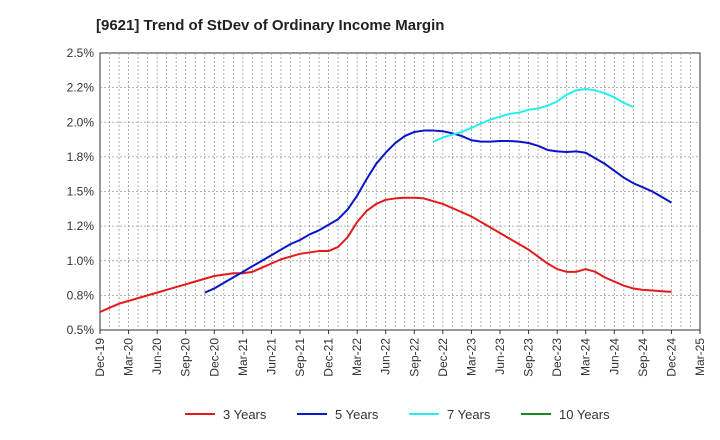 This screenshot has width=720, height=440. Describe the element at coordinates (533, 115) in the screenshot. I see `series-line-7-years` at that location.